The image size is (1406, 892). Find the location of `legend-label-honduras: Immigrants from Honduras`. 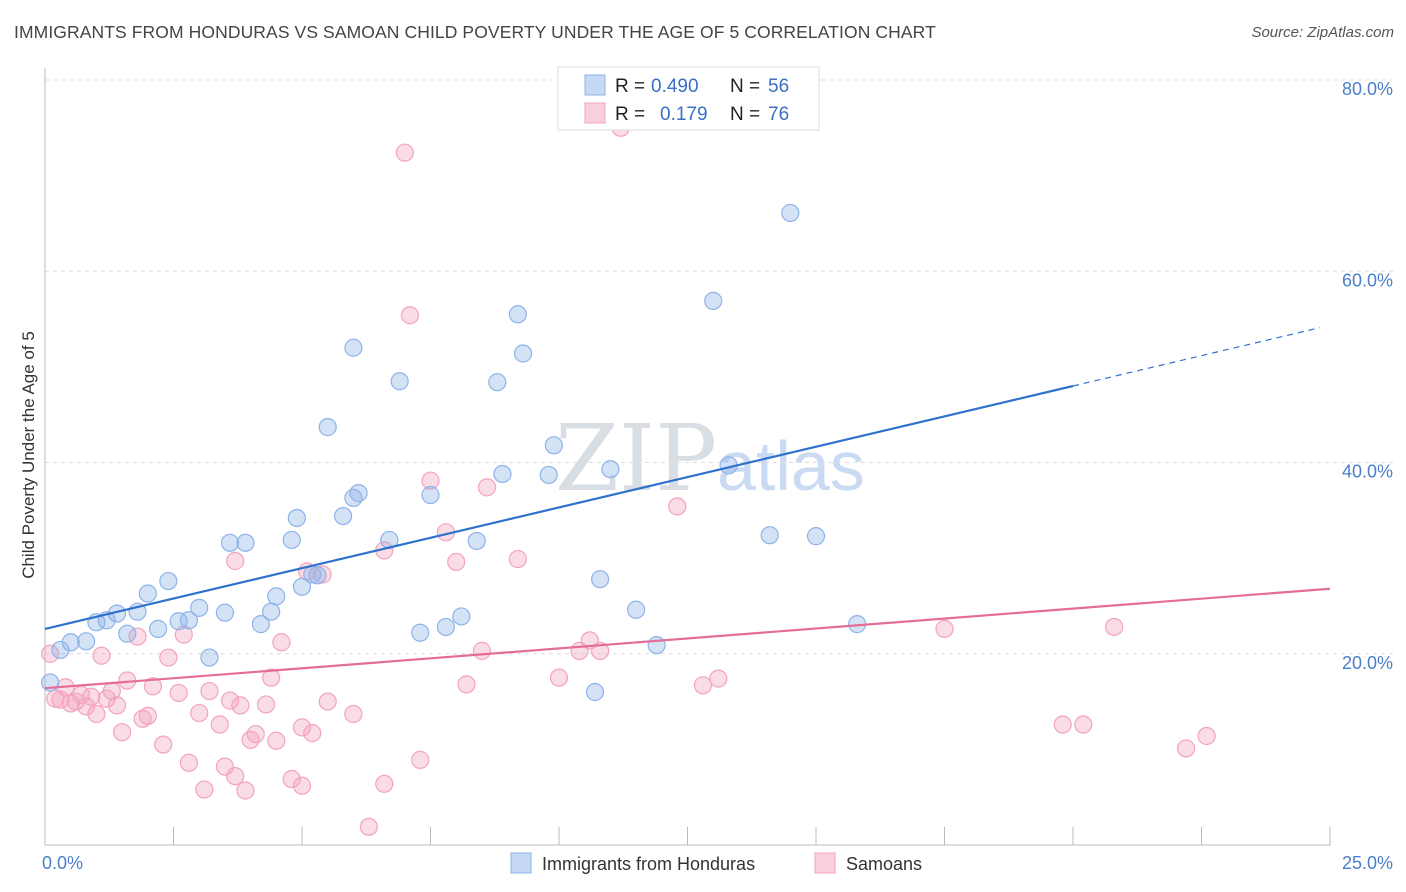

legend-label-honduras: Immigrants from Honduras is located at coordinates (648, 864).